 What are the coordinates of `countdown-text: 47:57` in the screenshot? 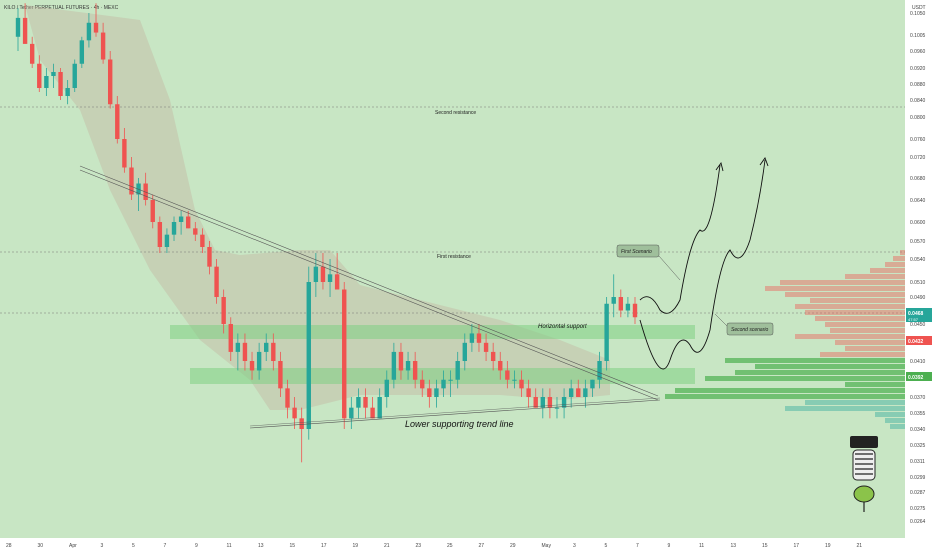 It's located at (913, 319).